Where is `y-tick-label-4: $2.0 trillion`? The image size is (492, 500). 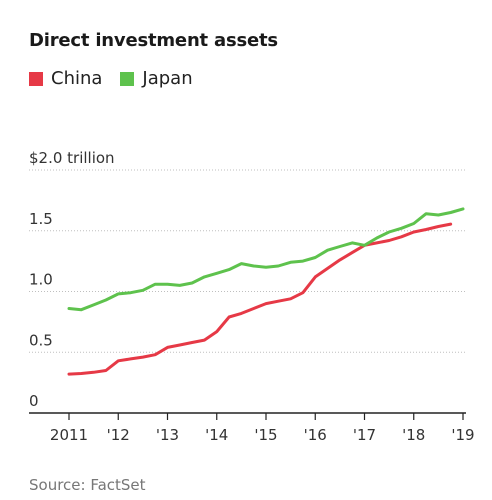 y-tick-label-4: $2.0 trillion is located at coordinates (72, 158).